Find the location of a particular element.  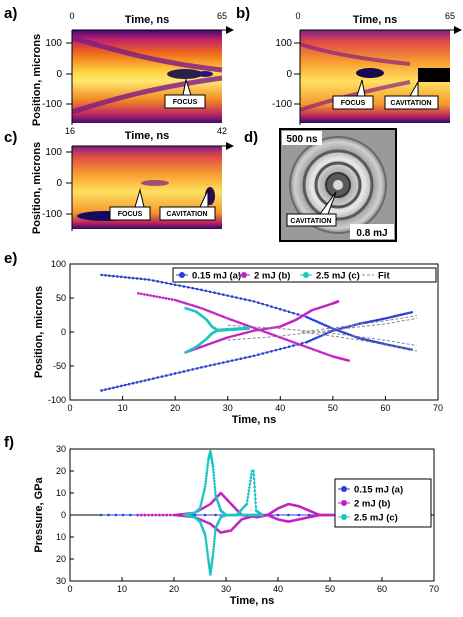

panel-a-focus-callout is located at coordinates (185, 93).